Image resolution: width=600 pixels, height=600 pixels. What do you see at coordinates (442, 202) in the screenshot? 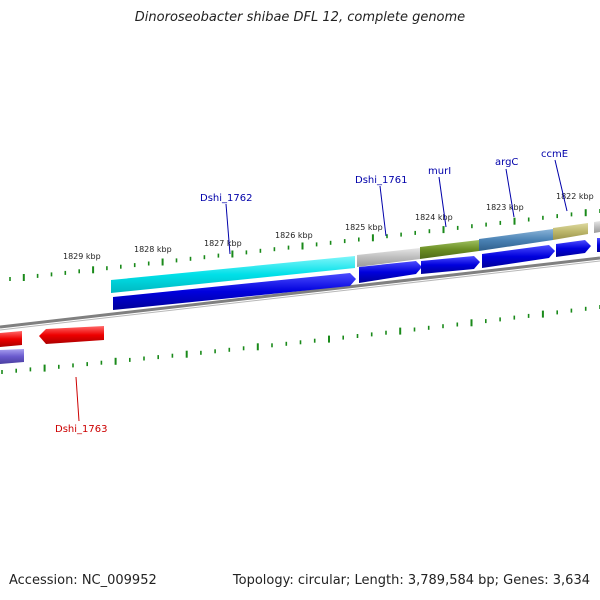
I see `leader-muri` at bounding box center [442, 202].